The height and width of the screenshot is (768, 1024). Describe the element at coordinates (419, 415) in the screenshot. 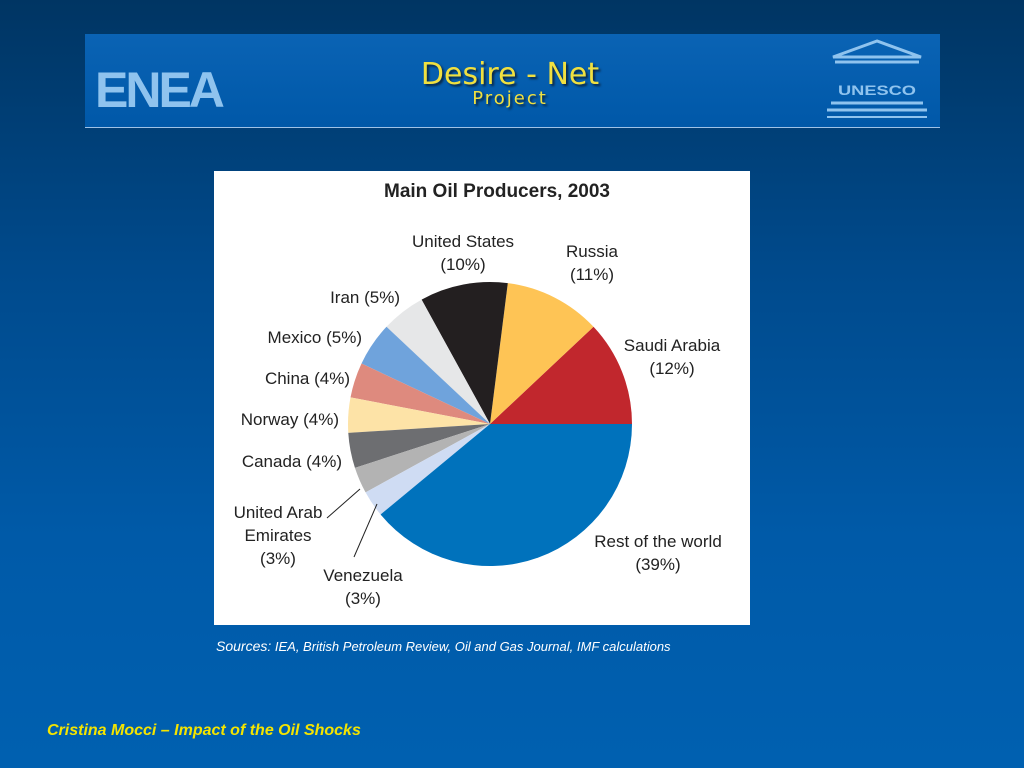

I see `pie-slice-norway` at that location.